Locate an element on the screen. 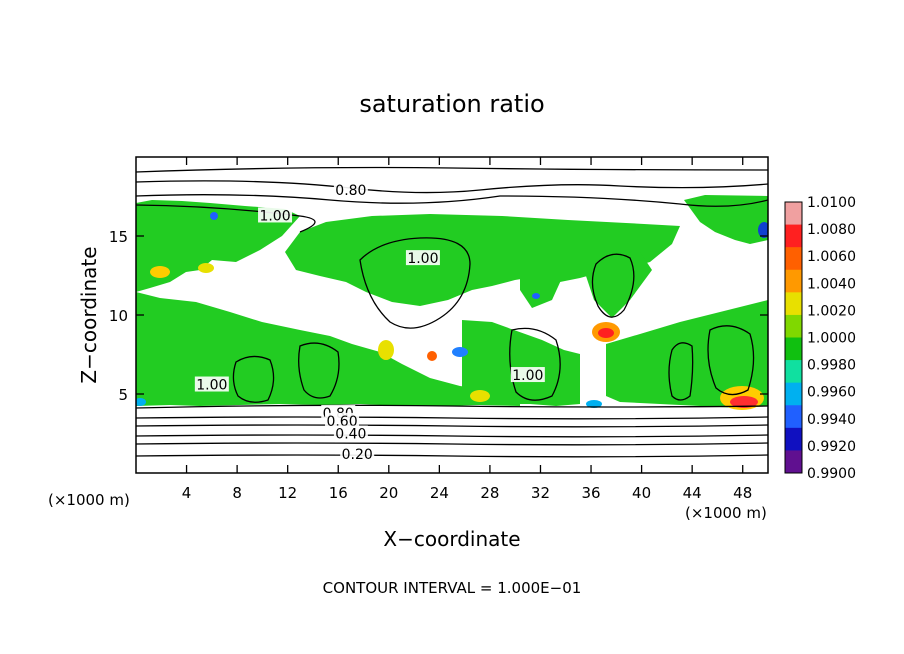 This screenshot has height=654, width=904. colorbar-level-label: 0.9980 is located at coordinates (831, 366).